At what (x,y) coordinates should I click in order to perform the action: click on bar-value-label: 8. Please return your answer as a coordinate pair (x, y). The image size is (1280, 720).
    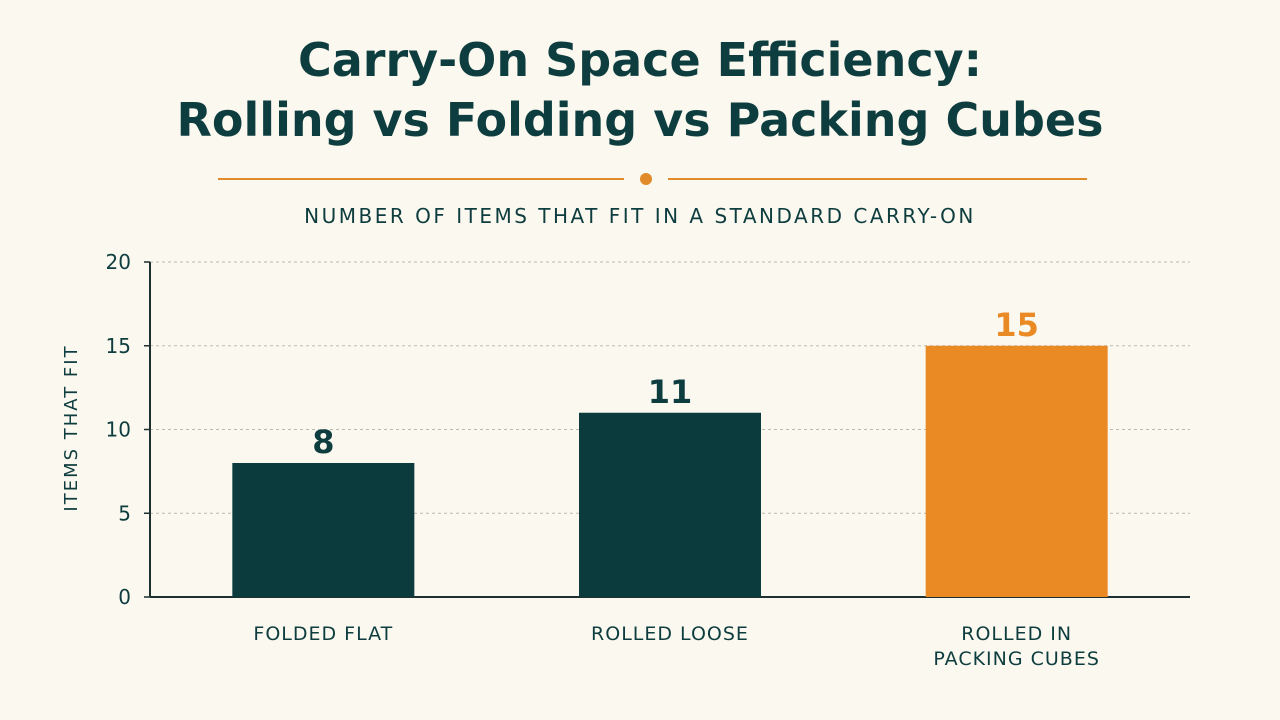
    Looking at the image, I should click on (323, 442).